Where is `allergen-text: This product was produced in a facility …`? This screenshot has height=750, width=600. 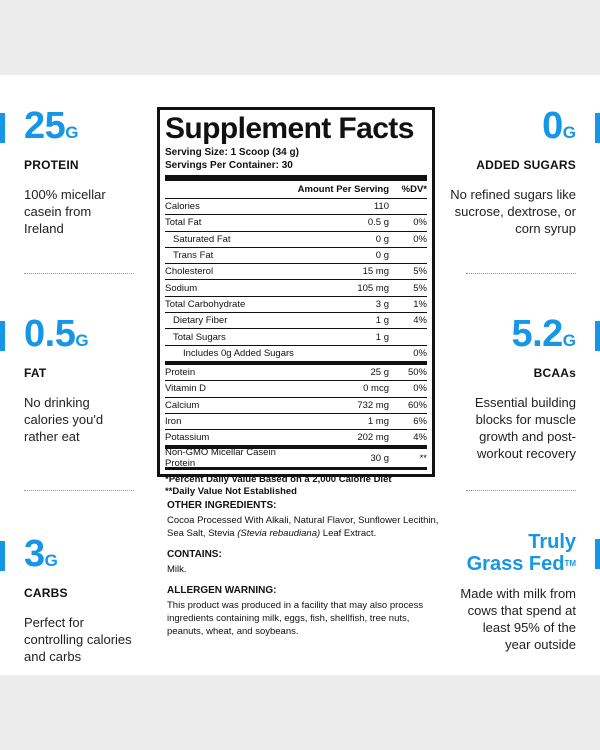
allergen-text: This product was produced in a facility … is located at coordinates (295, 618).